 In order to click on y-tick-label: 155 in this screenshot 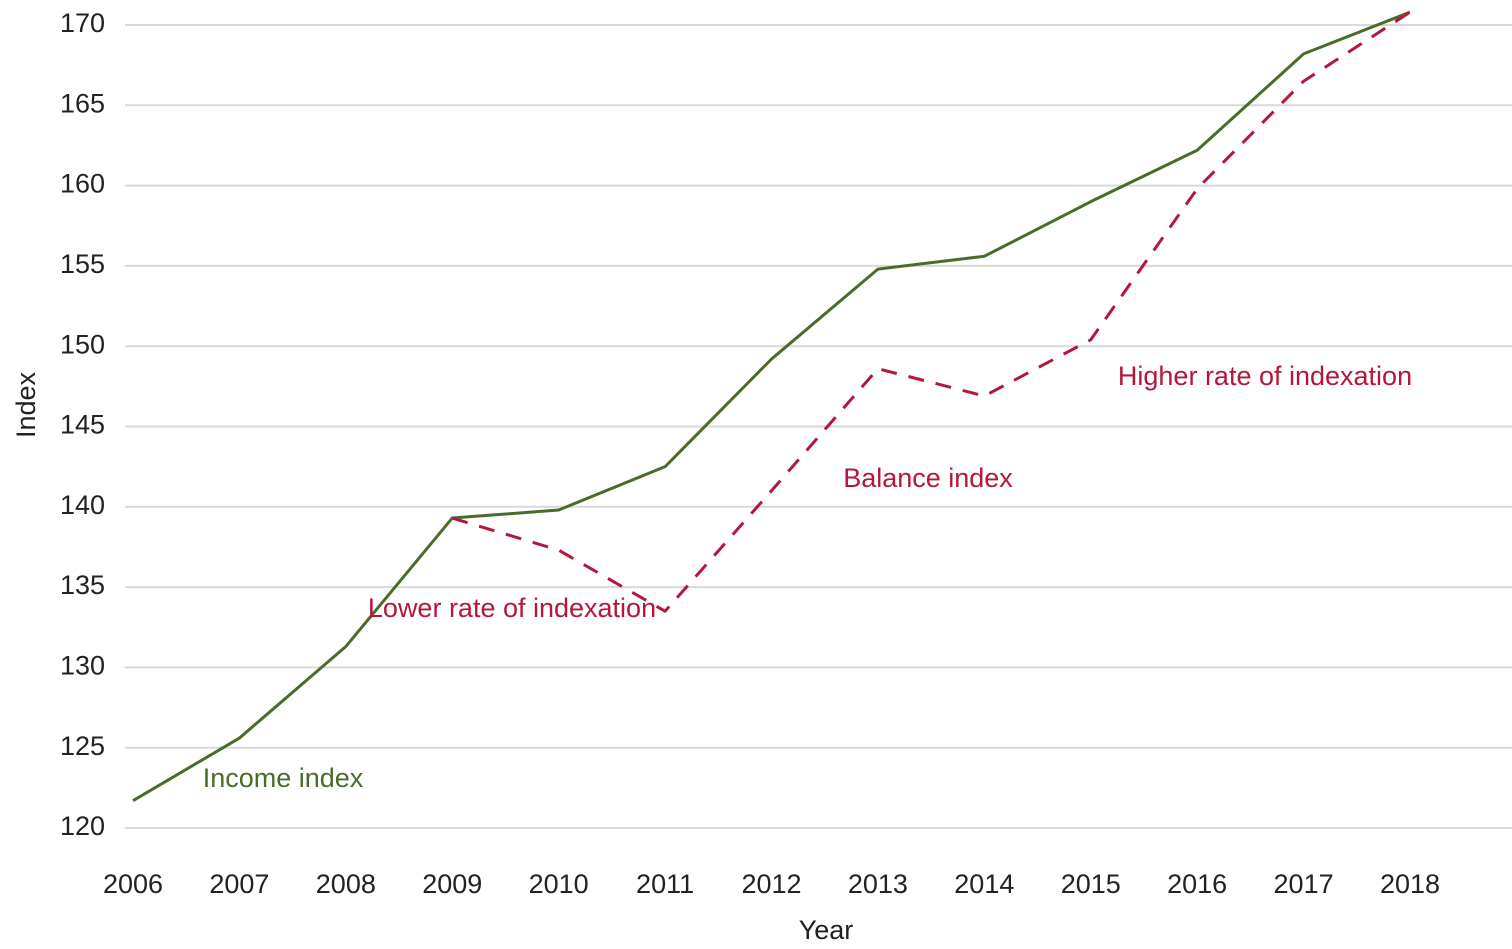, I will do `click(82, 264)`.